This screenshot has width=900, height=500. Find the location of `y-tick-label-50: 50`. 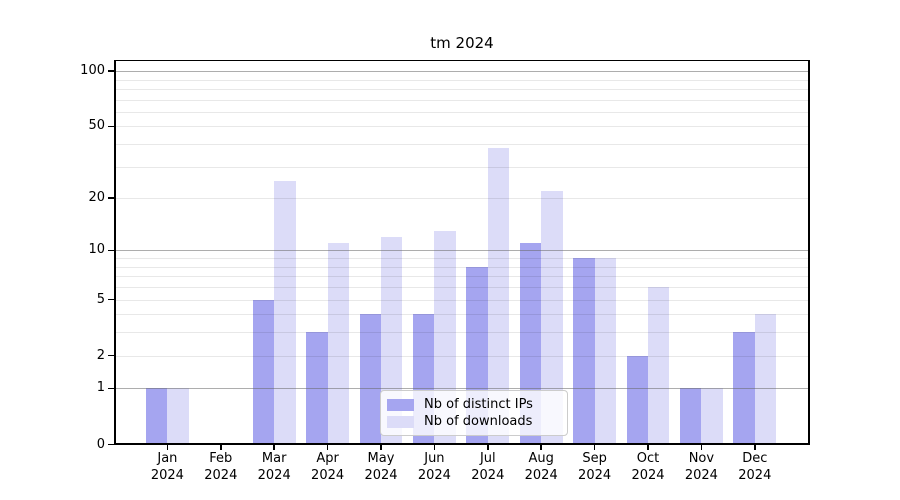

y-tick-label-50: 50 is located at coordinates (96, 126).